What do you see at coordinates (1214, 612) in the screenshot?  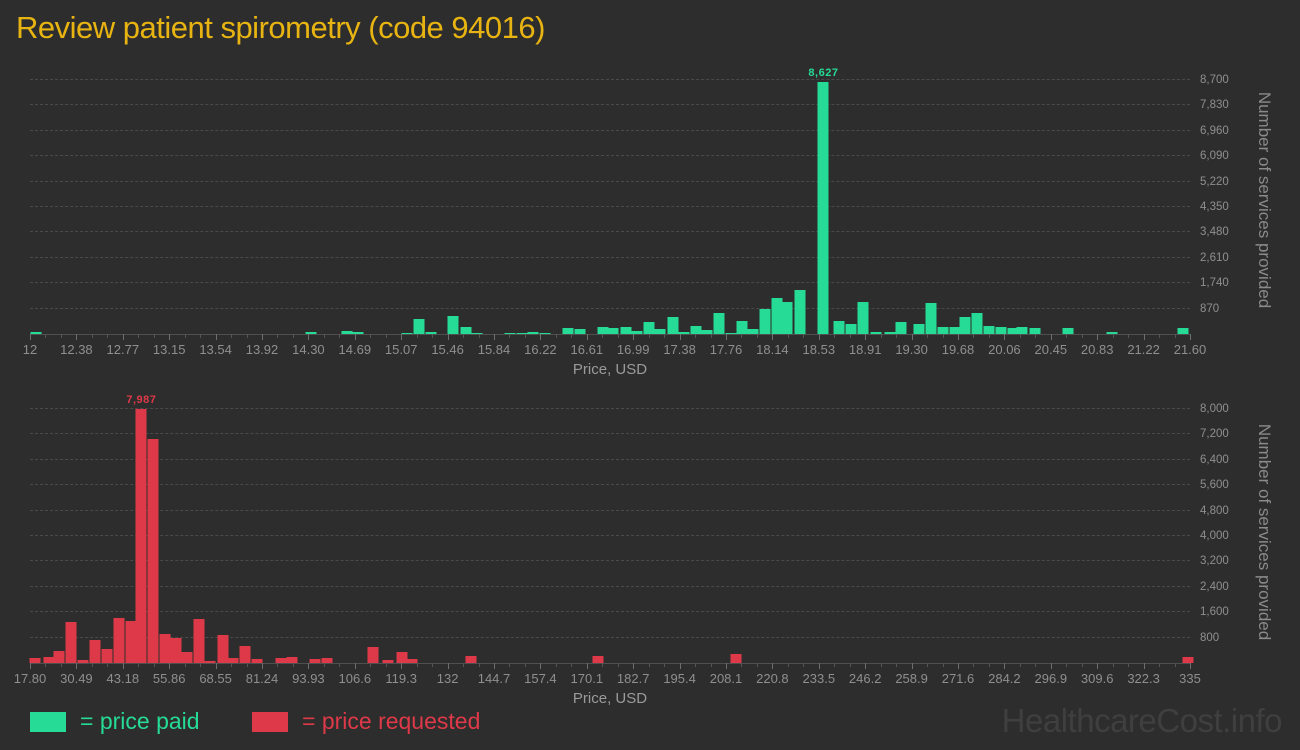 I see `y-tick-label: 1,600` at bounding box center [1214, 612].